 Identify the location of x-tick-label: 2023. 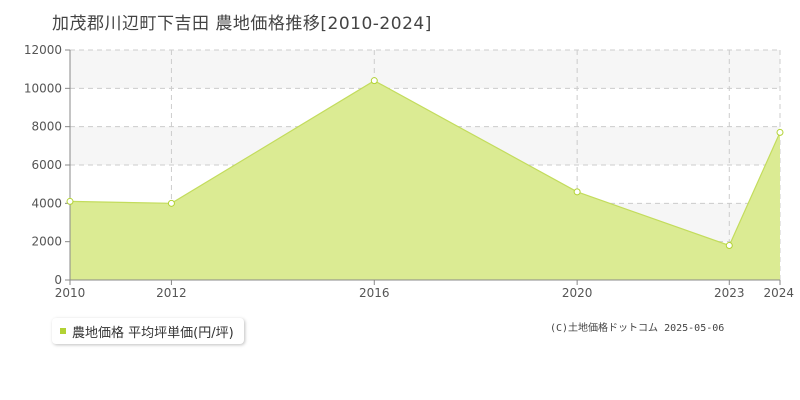
(729, 293).